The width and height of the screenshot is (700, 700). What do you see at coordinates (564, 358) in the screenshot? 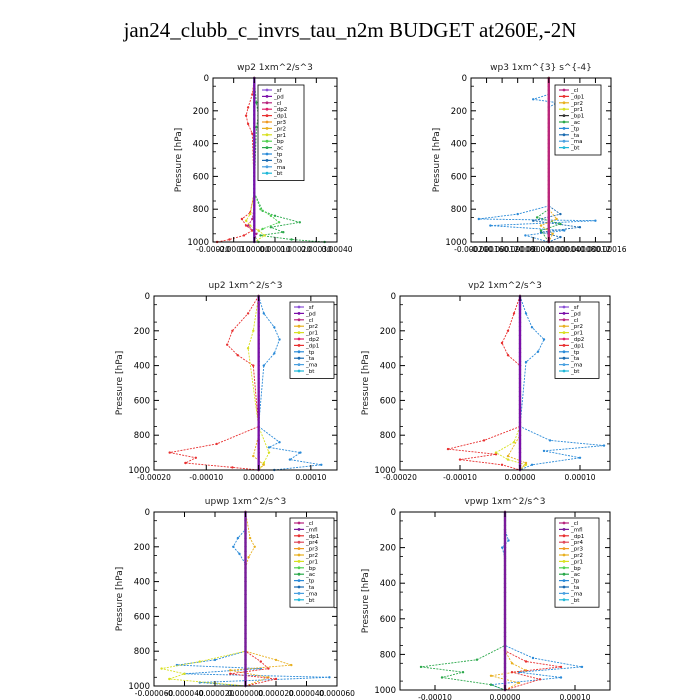
I see `legend-marker-ta` at bounding box center [564, 358].